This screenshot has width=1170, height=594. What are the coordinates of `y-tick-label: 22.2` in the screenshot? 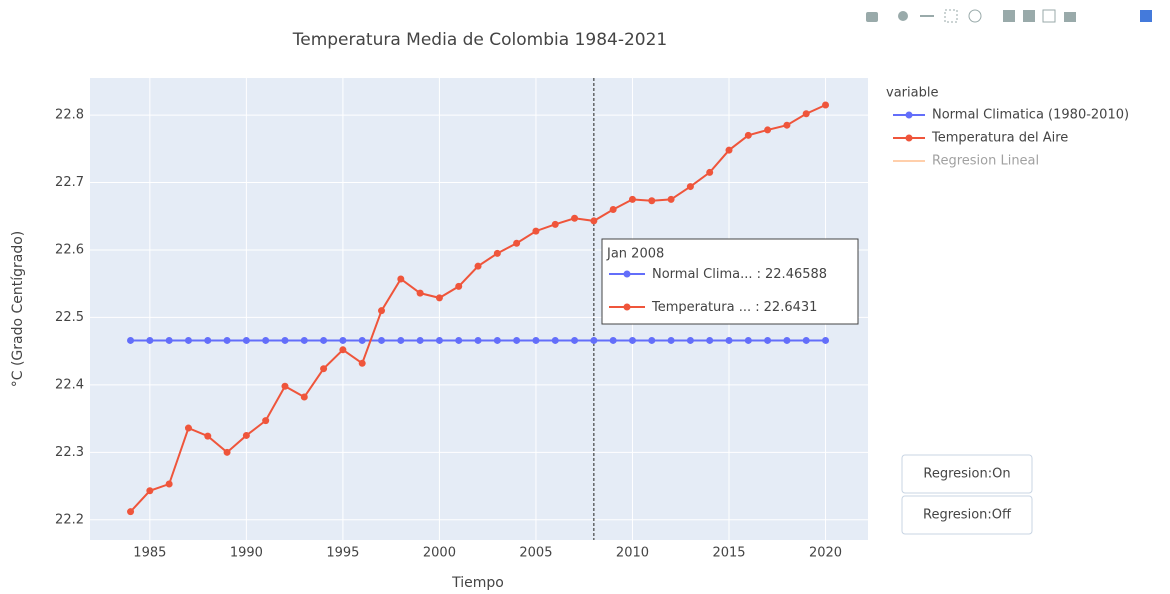 It's located at (69, 519).